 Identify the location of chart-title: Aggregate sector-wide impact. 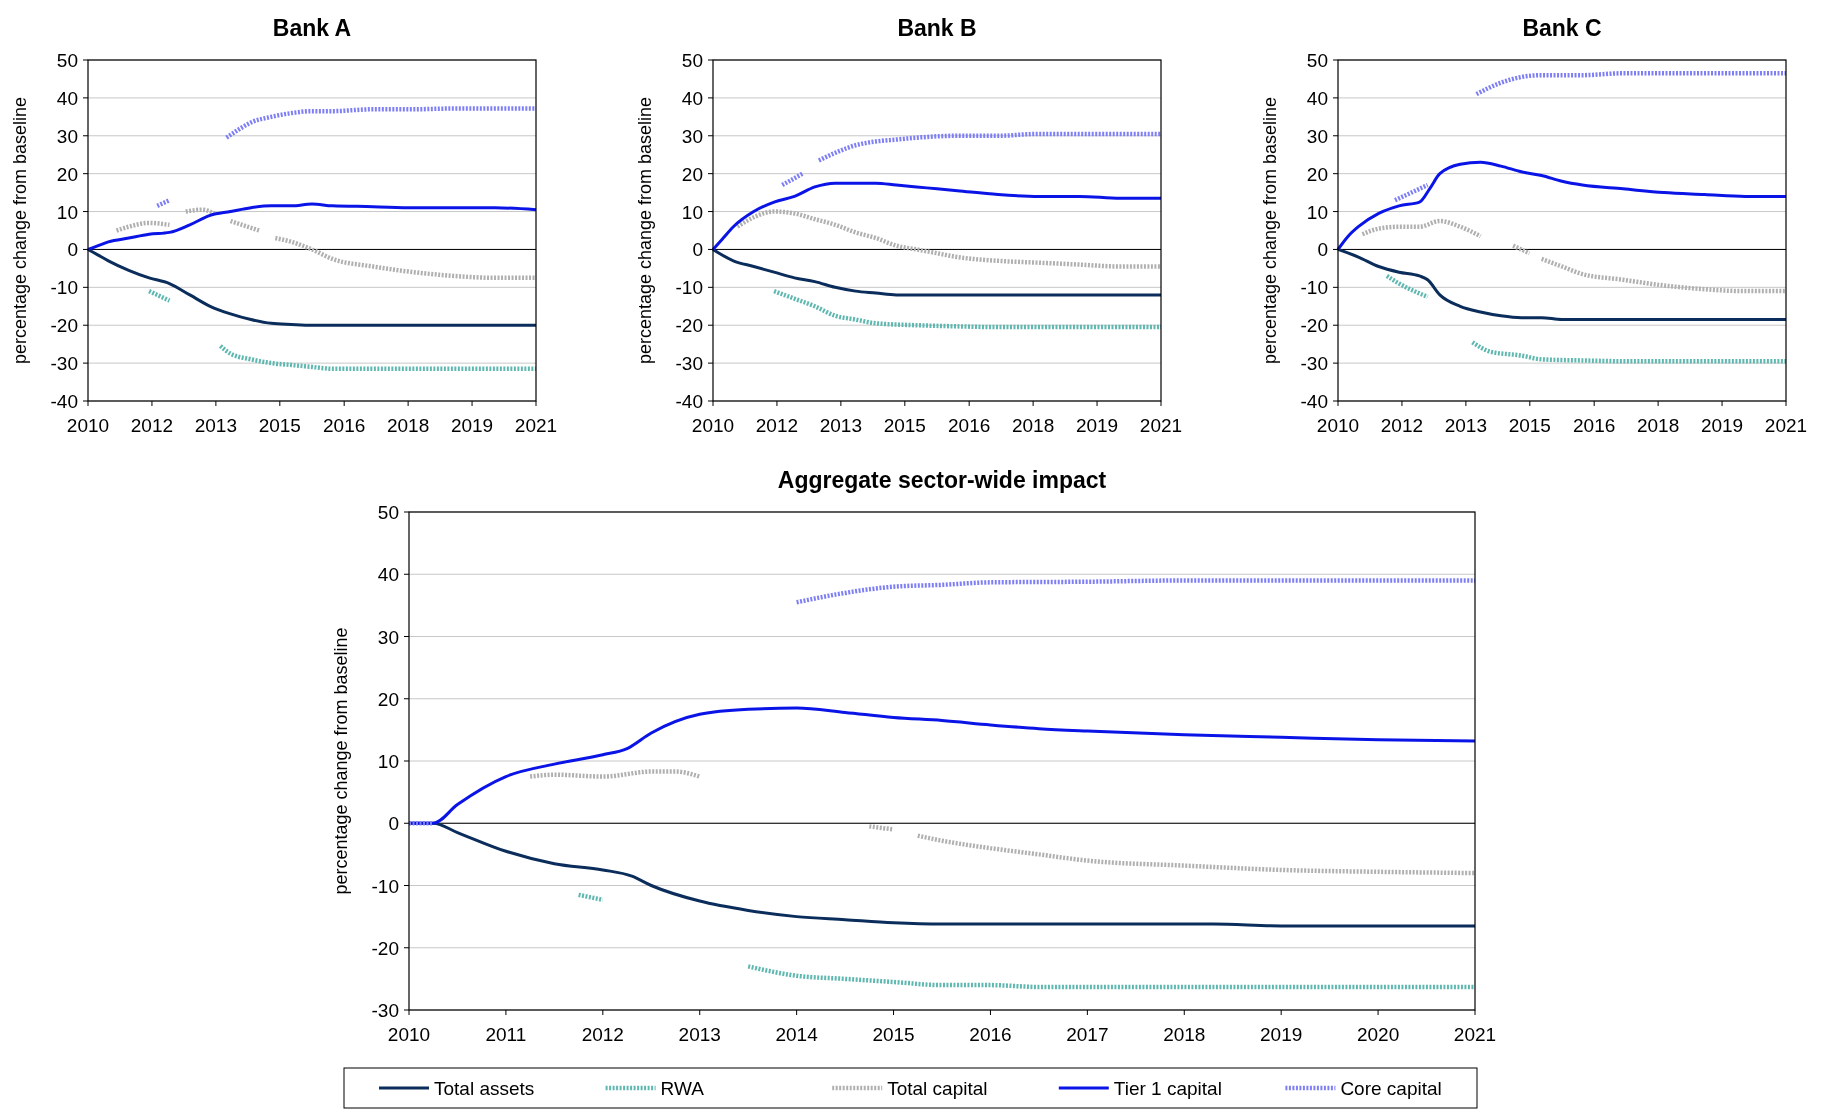
(942, 480).